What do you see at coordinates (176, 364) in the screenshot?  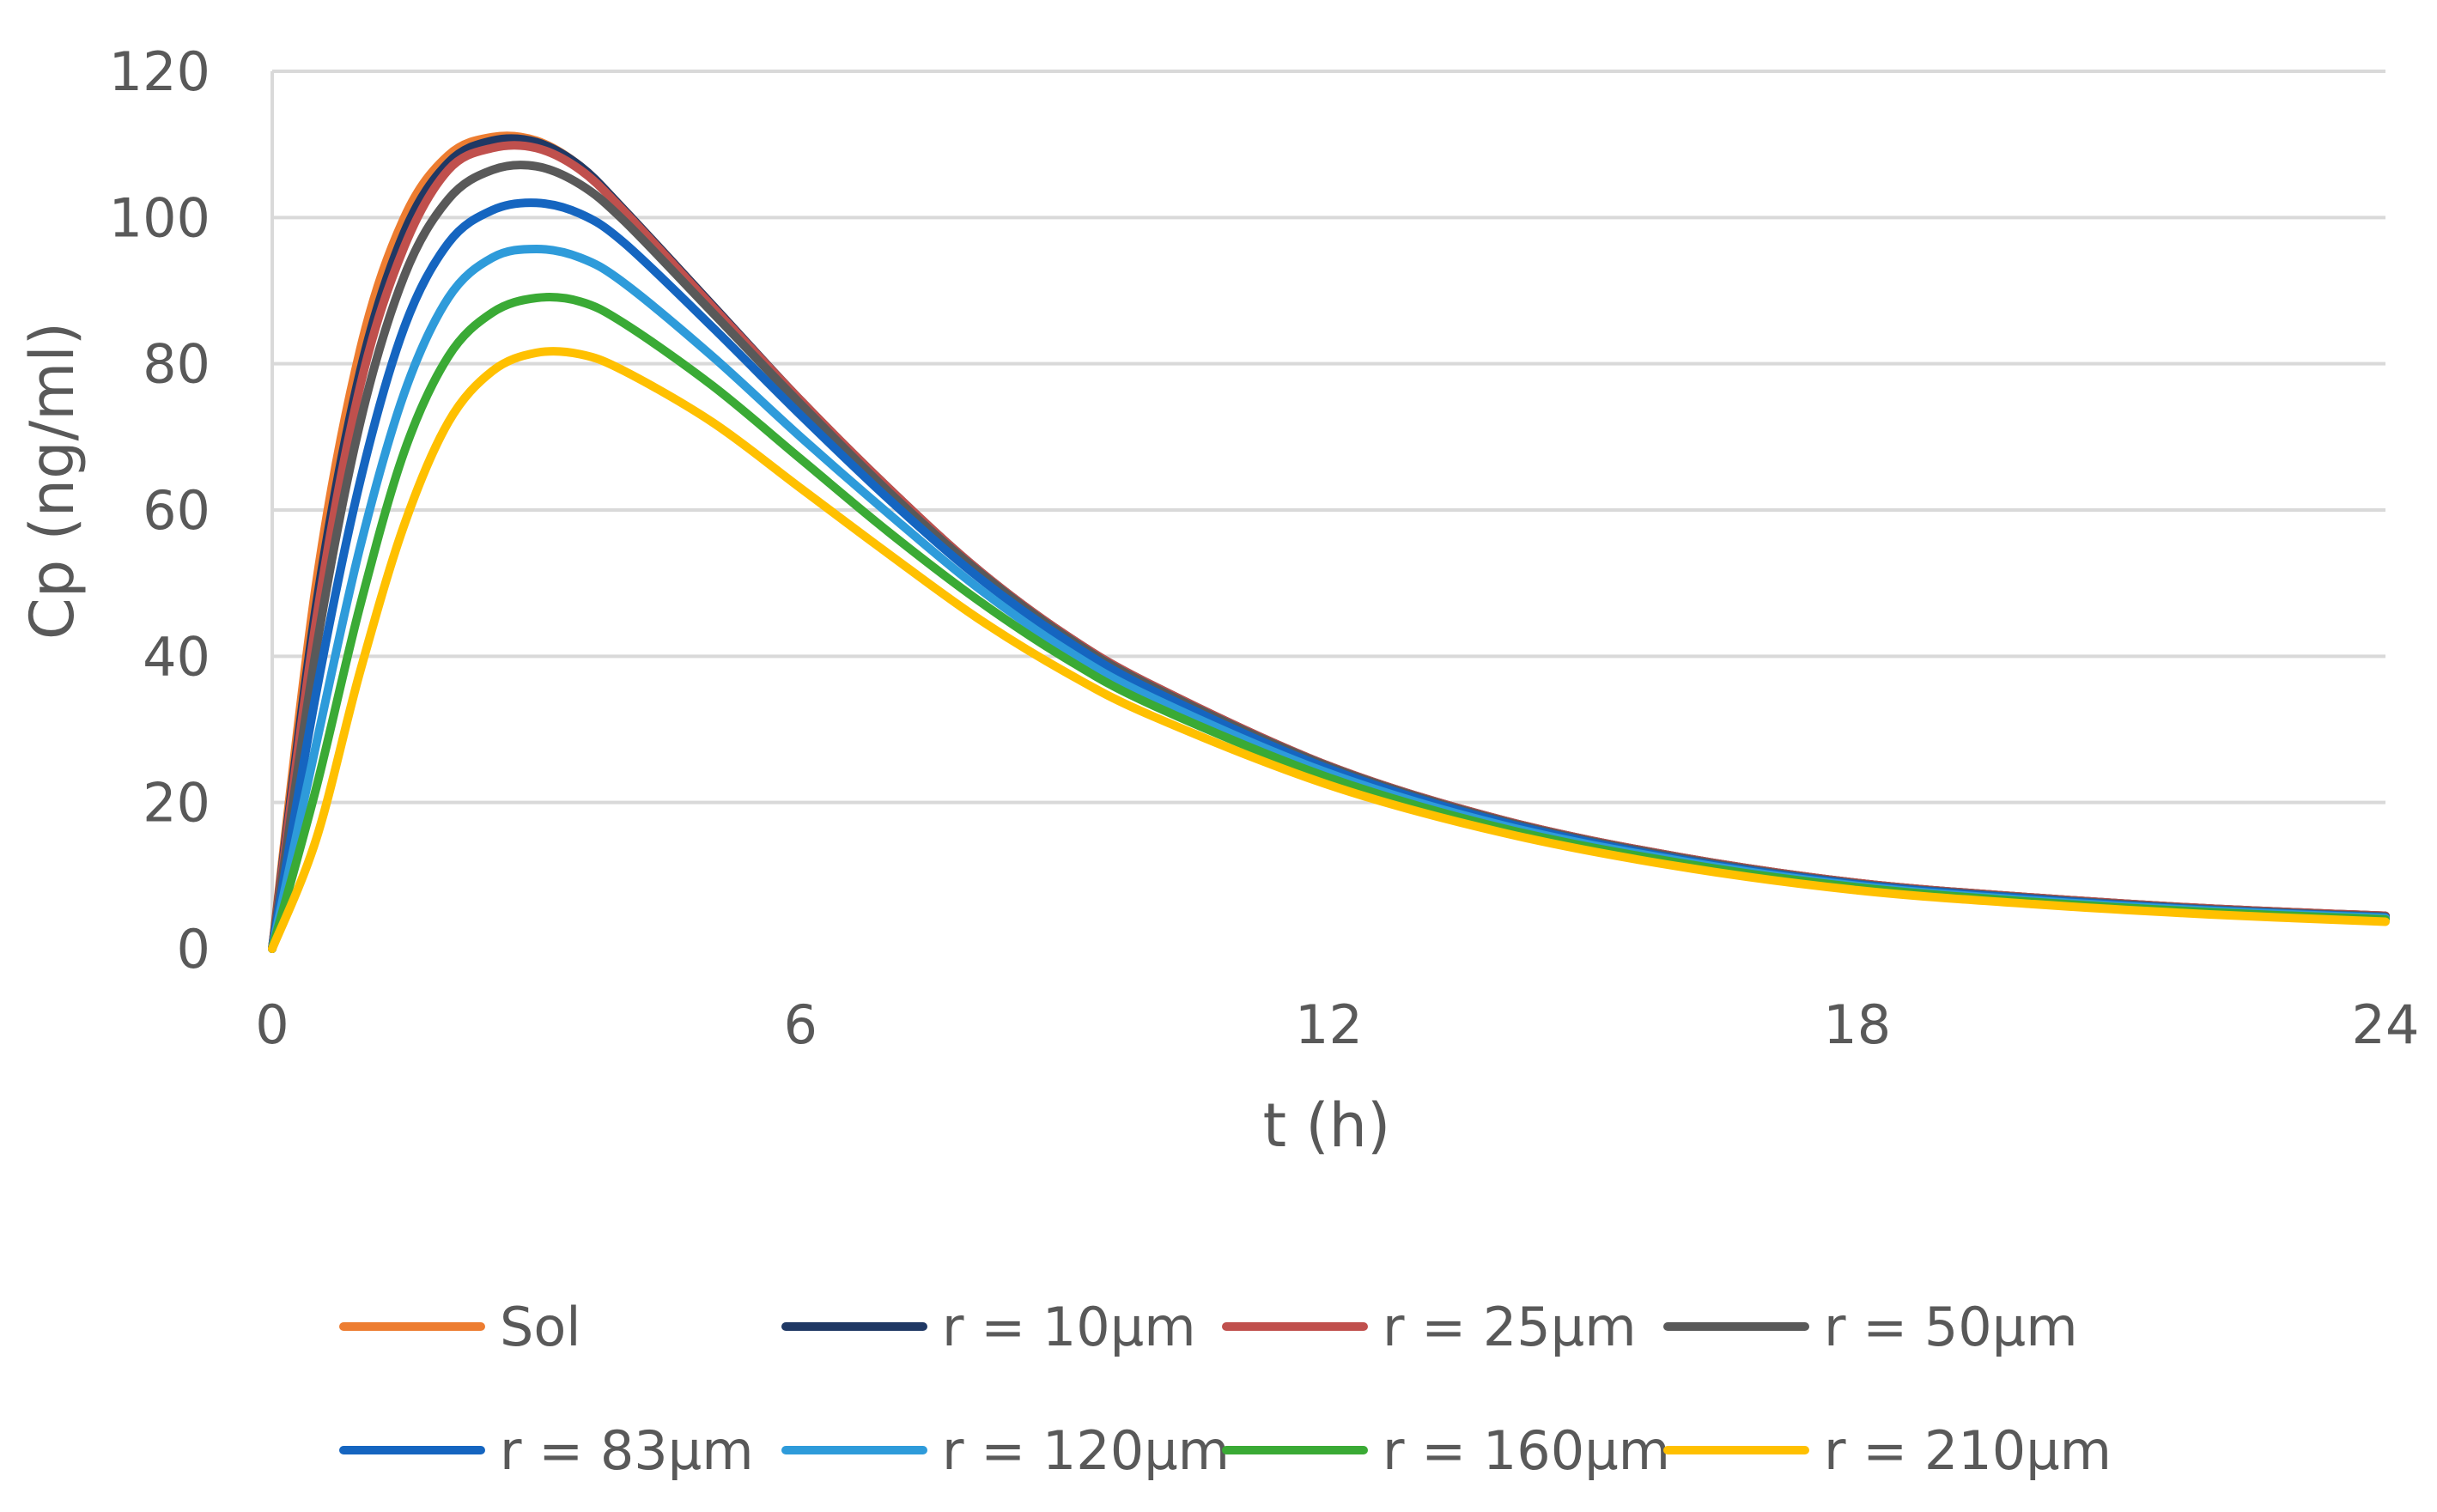 I see `y-tick-label: 80` at bounding box center [176, 364].